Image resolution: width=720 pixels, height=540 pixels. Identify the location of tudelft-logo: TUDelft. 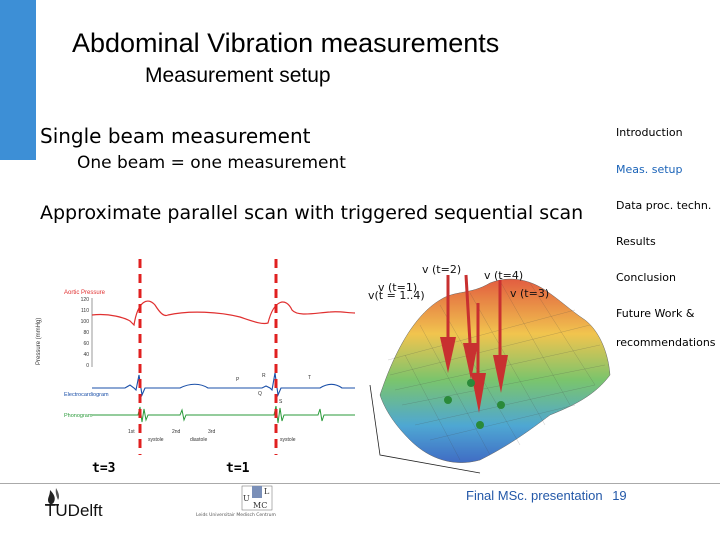
(74, 503).